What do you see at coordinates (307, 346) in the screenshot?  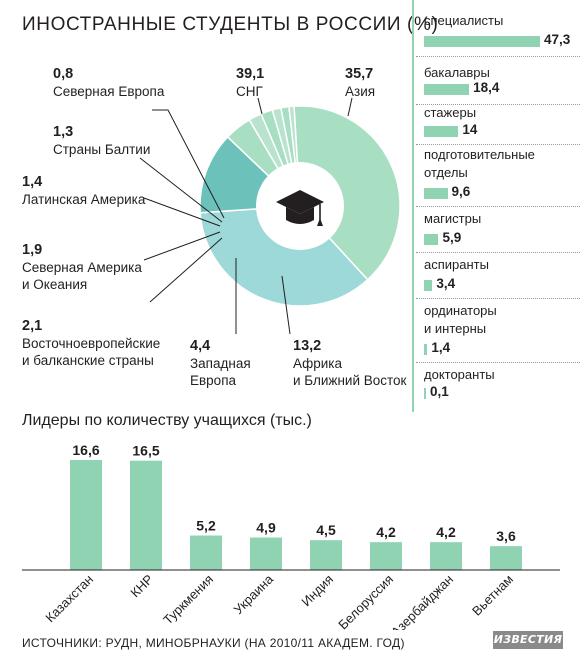 I see `label-africa-value: 13,2` at bounding box center [307, 346].